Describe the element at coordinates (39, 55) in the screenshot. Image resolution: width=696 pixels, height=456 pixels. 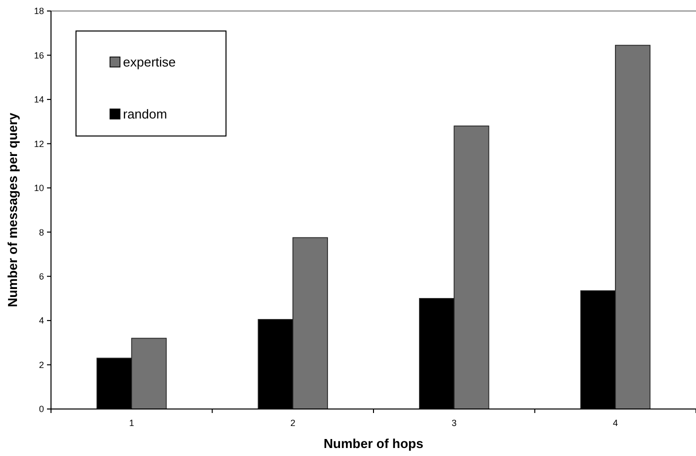
I see `y-tick-label: 16` at that location.